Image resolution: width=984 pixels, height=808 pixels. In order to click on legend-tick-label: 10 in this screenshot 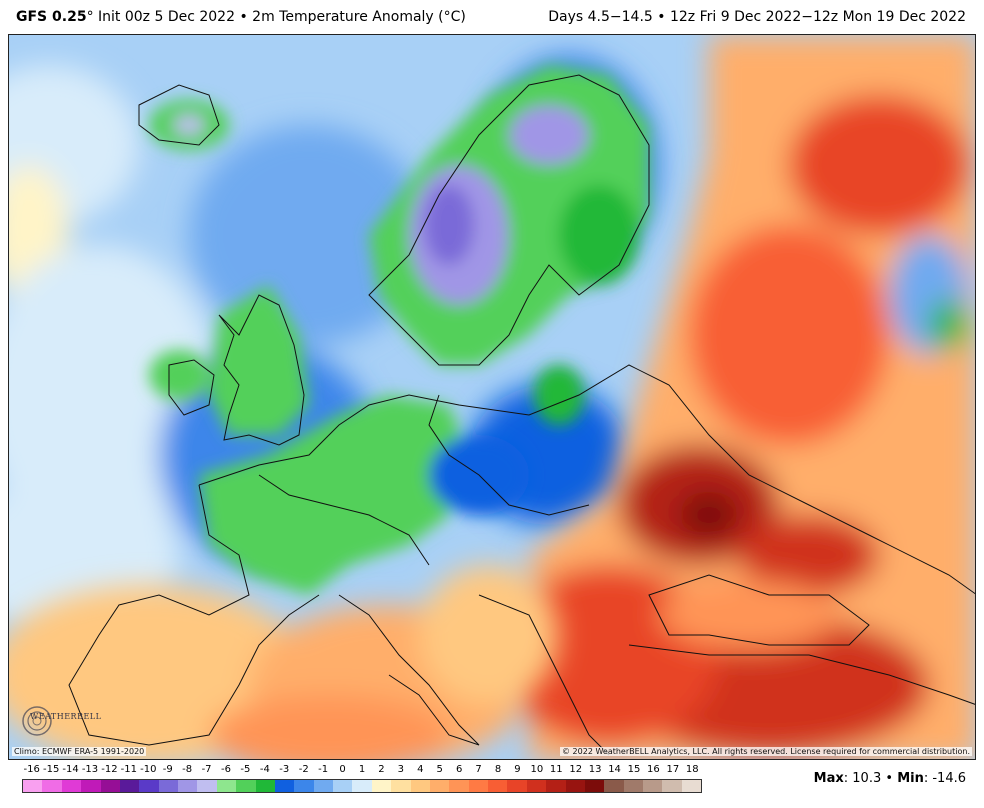, I will do `click(537, 769)`.